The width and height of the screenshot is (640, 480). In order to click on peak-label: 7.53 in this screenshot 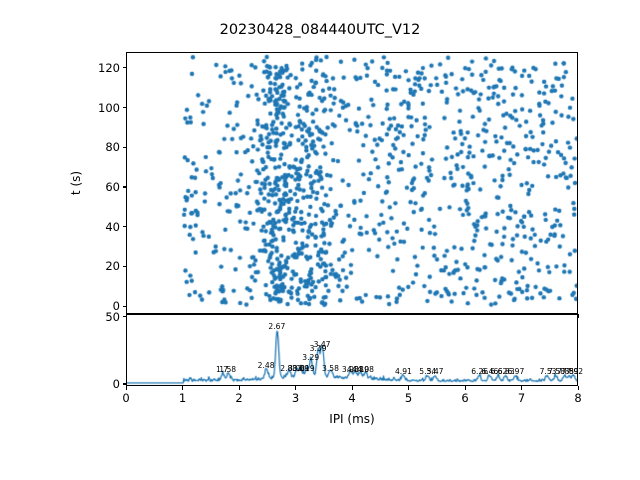, I will do `click(548, 371)`.